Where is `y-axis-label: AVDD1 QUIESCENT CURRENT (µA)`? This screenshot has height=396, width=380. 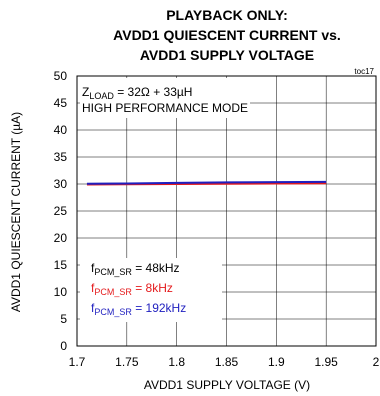
y-axis-label: AVDD1 QUIESCENT CURRENT (µA) is located at coordinates (16, 212).